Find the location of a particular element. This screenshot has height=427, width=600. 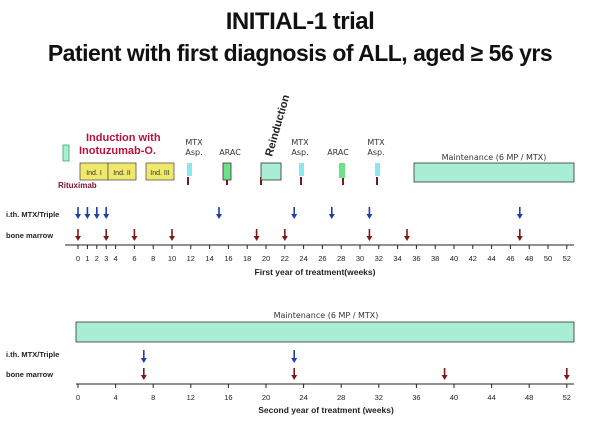

ith-arrows-year1 is located at coordinates (299, 213).